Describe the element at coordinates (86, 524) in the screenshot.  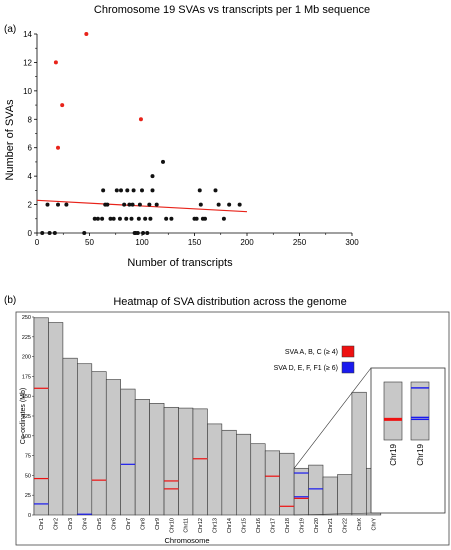
I see `chromosome-tick-label: Chr4` at that location.